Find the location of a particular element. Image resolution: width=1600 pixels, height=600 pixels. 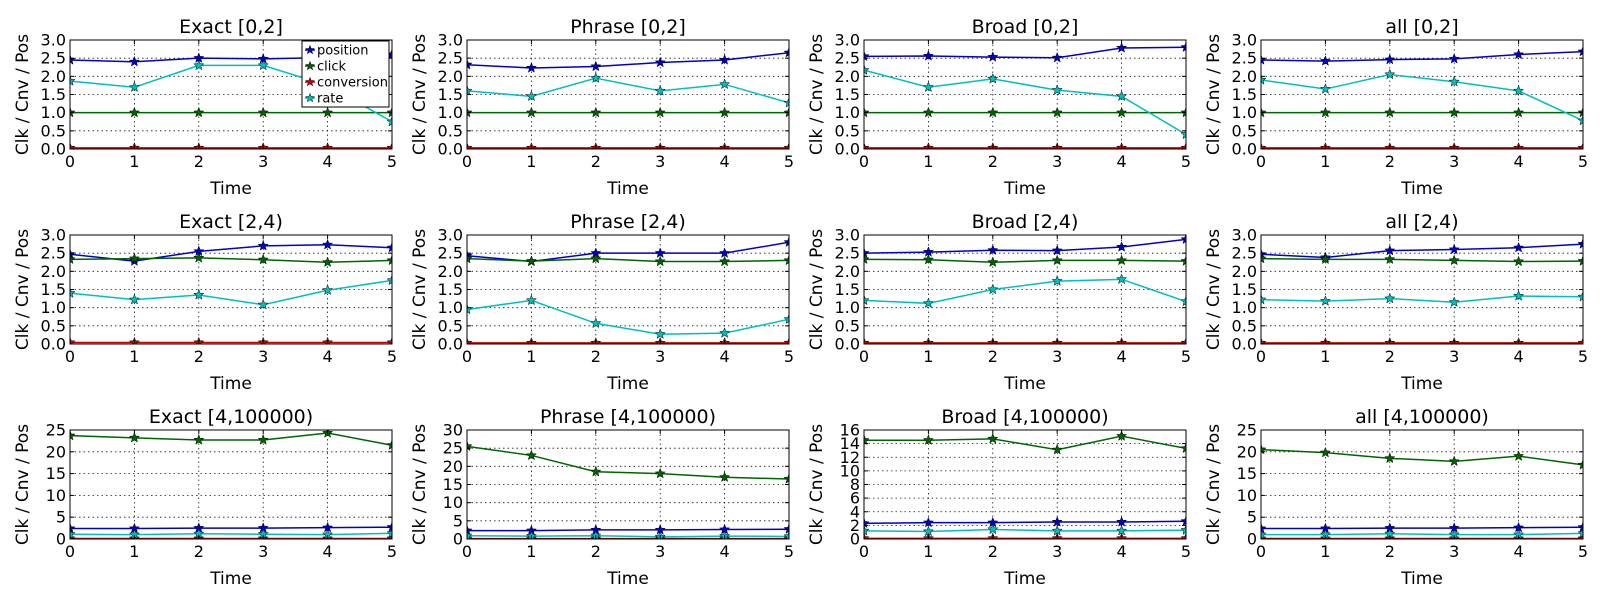

y-tick-label: 10 is located at coordinates (1247, 495).